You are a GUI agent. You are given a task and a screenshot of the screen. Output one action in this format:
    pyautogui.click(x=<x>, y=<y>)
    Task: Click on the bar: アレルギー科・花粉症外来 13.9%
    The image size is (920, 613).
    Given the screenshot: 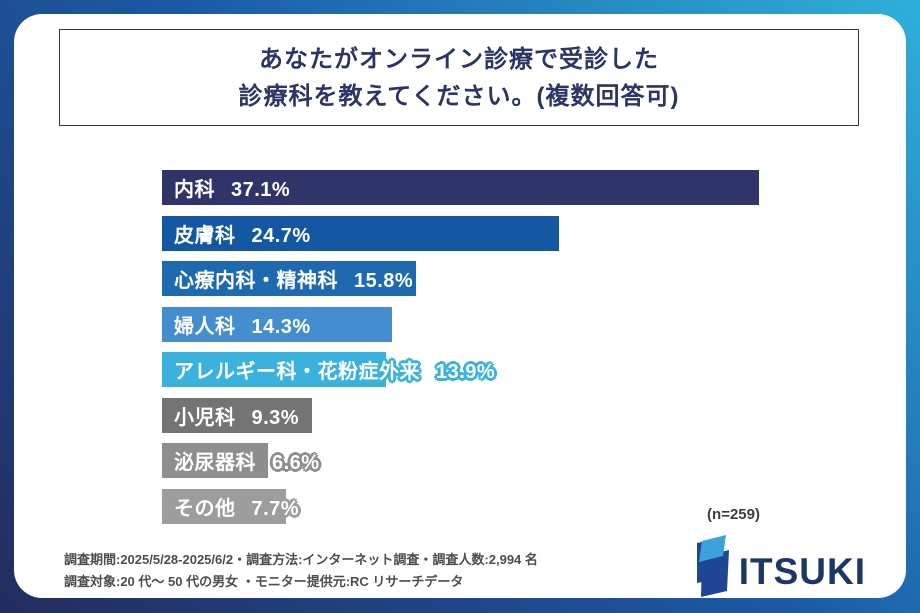 What is the action you would take?
    pyautogui.click(x=328, y=369)
    